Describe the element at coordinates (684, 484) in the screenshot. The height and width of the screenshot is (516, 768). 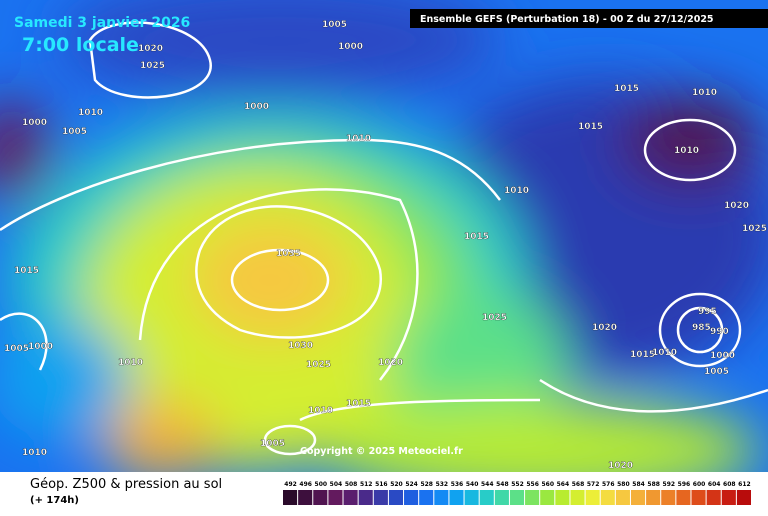
I see `colorbar-label: 596` at that location.